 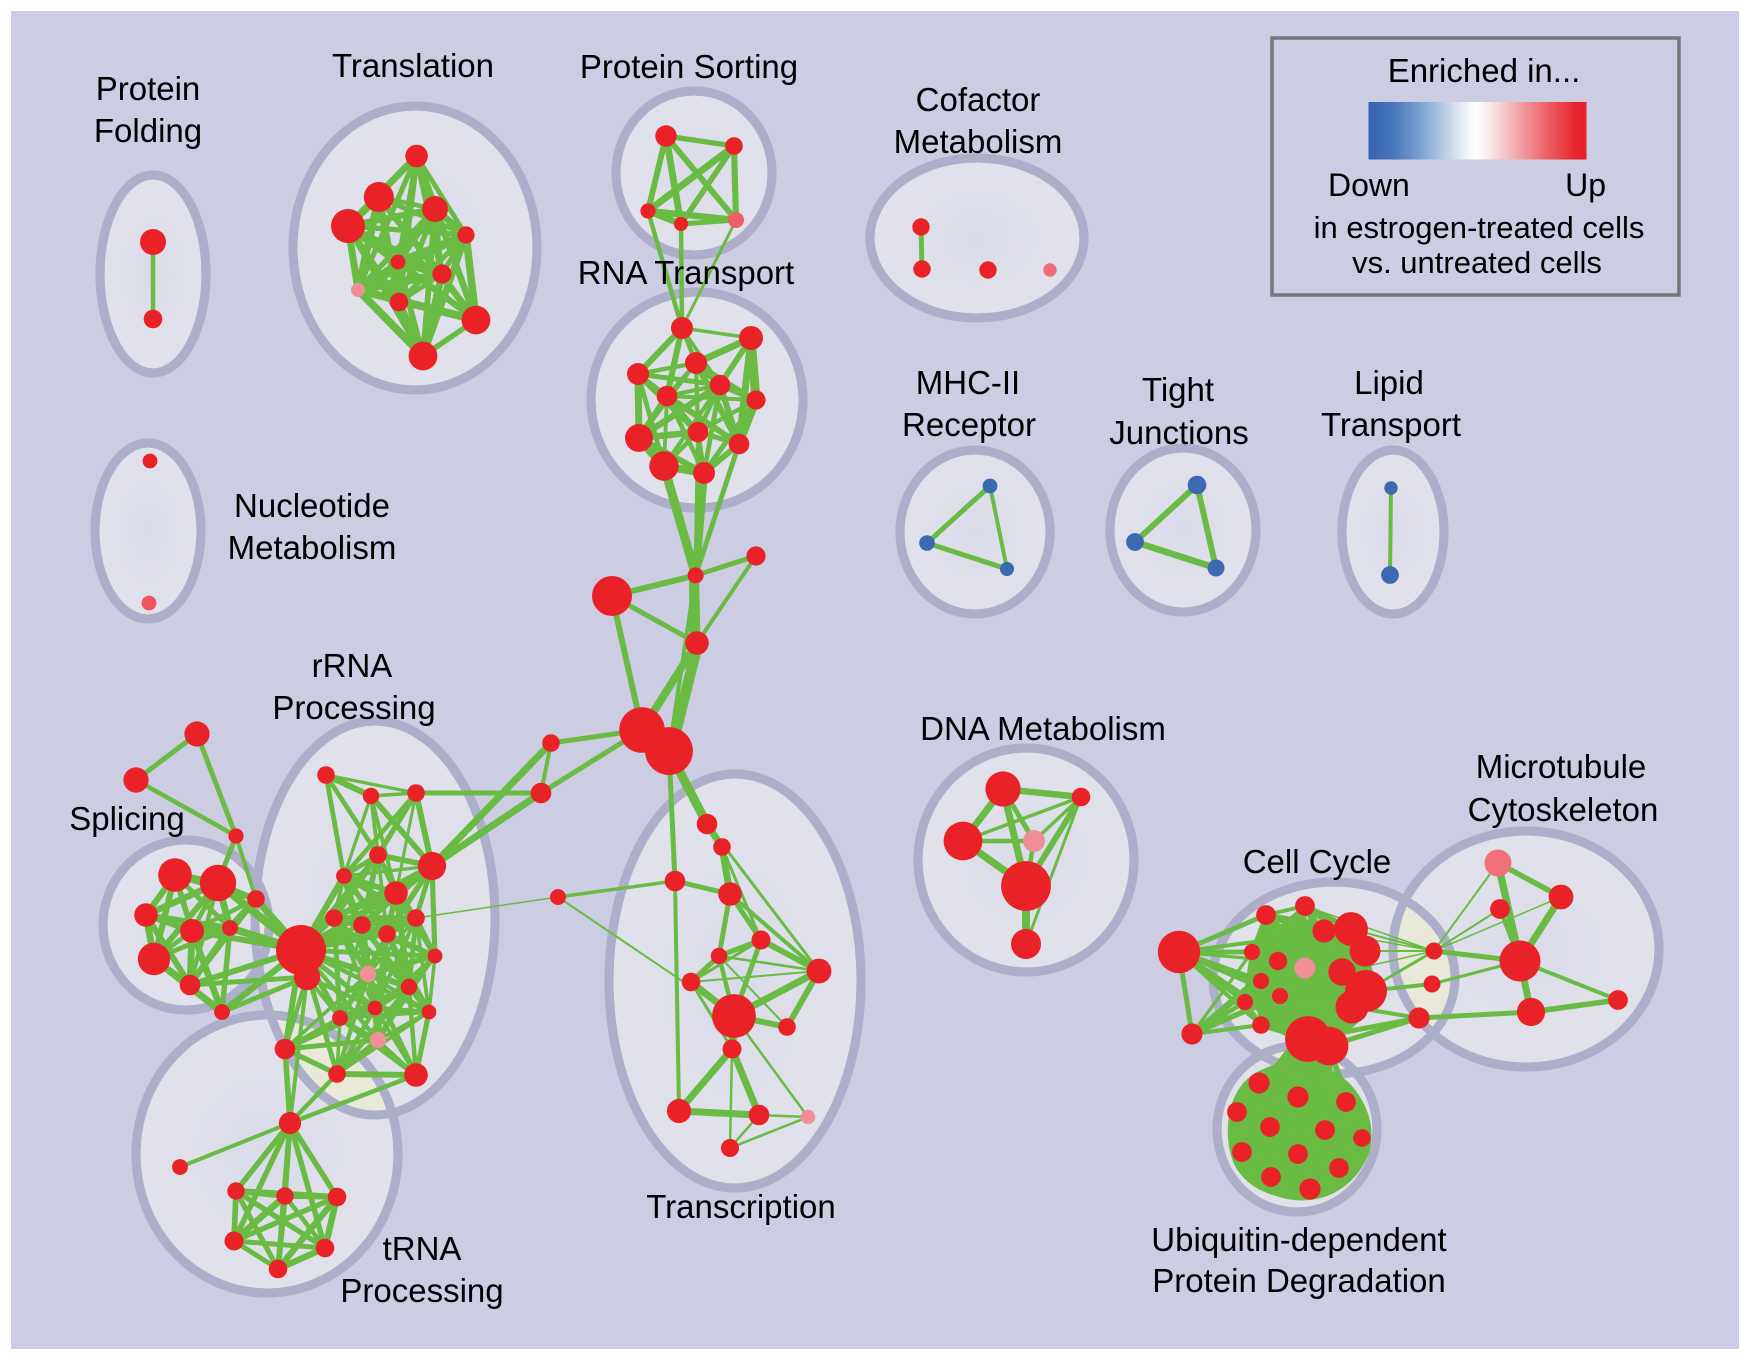 I want to click on svg-text: Up, so click(x=1585, y=185).